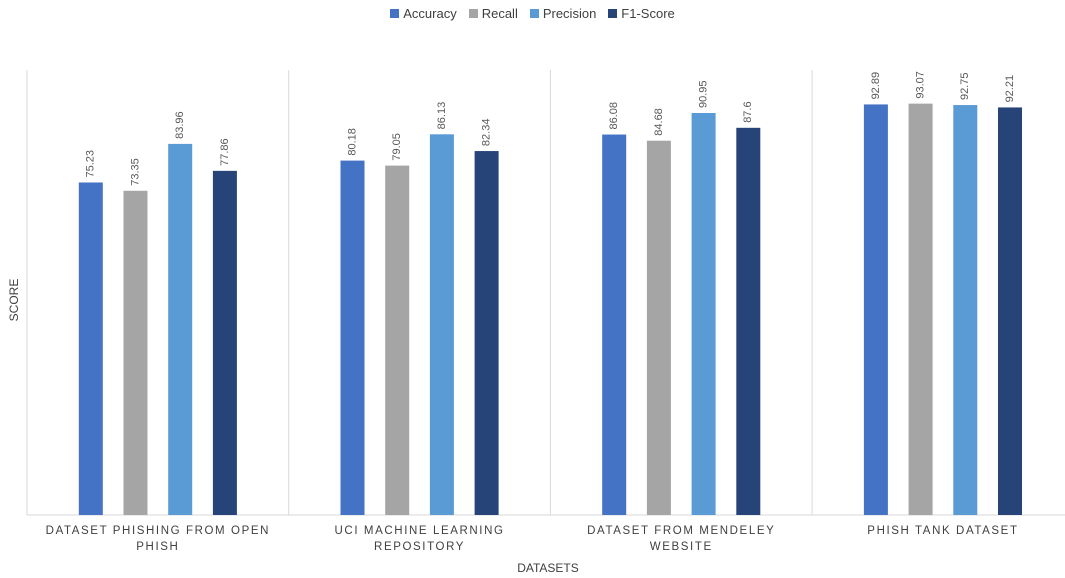 Image resolution: width=1065 pixels, height=578 pixels. Describe the element at coordinates (442, 116) in the screenshot. I see `value-label: 86.13` at that location.